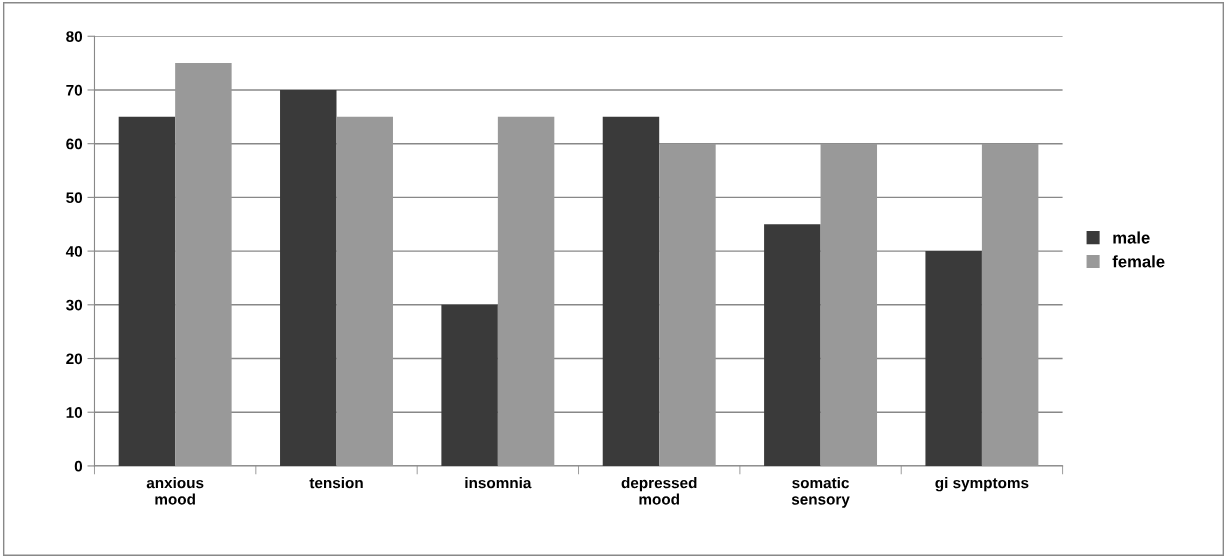 The image size is (1227, 558). What do you see at coordinates (74, 251) in the screenshot?
I see `y-tick-label: 40` at bounding box center [74, 251].